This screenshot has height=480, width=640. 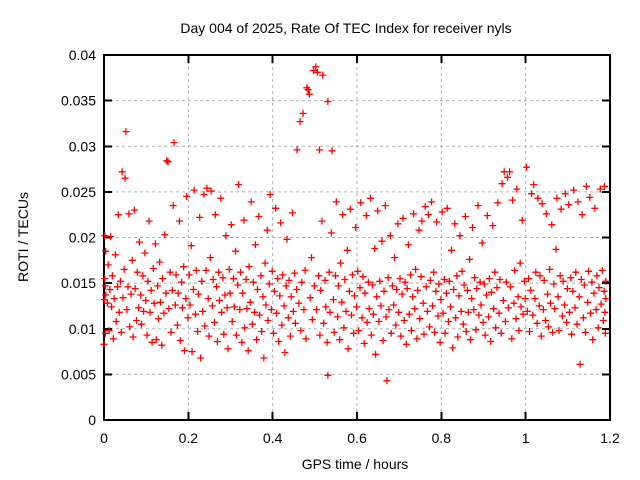 What do you see at coordinates (78, 101) in the screenshot?
I see `y-tick-label: 0.035` at bounding box center [78, 101].